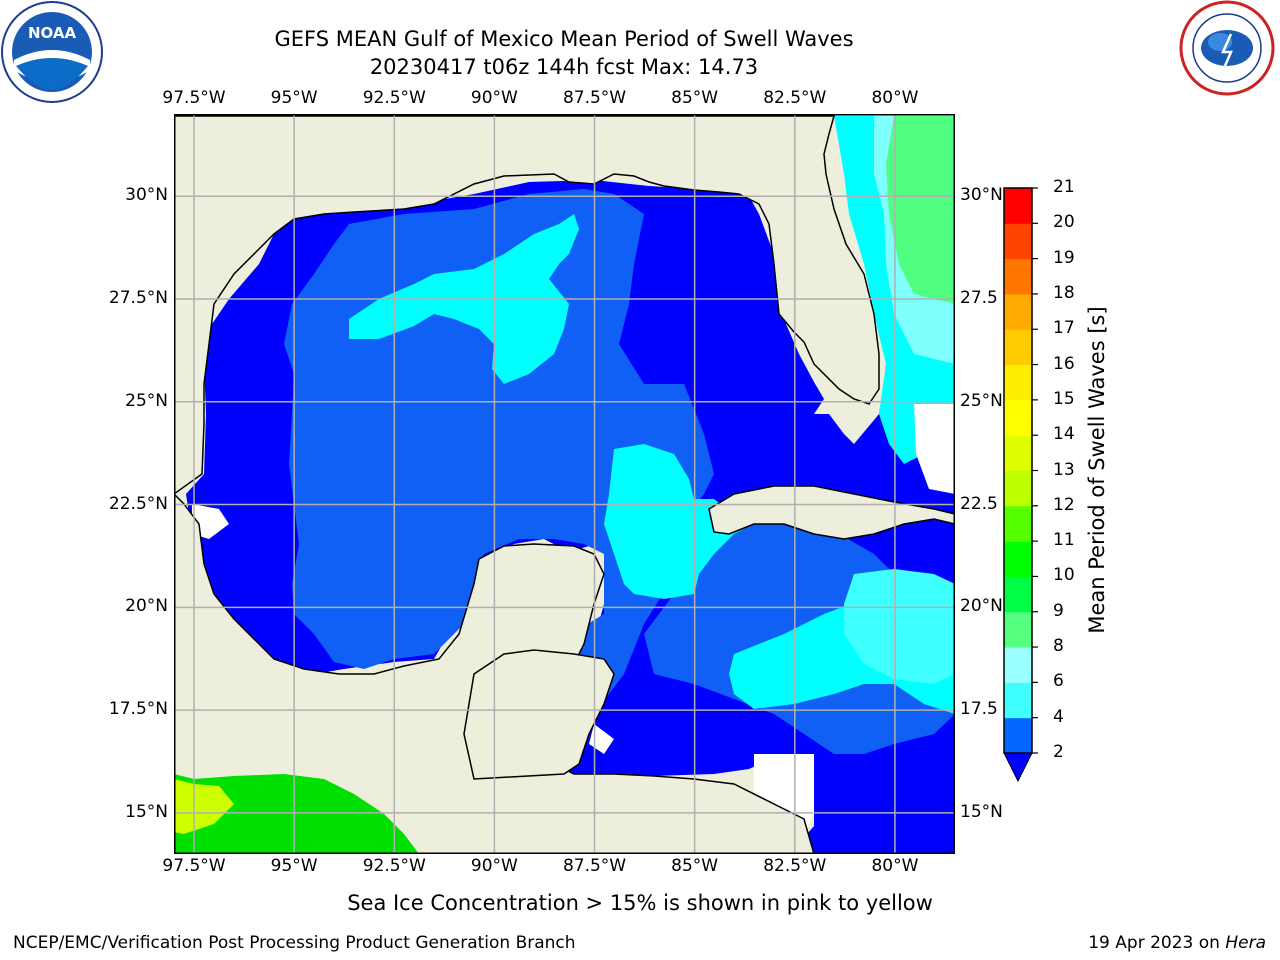 The width and height of the screenshot is (1280, 960). Describe the element at coordinates (1064, 434) in the screenshot. I see `colorbar-tick-label: 14` at that location.